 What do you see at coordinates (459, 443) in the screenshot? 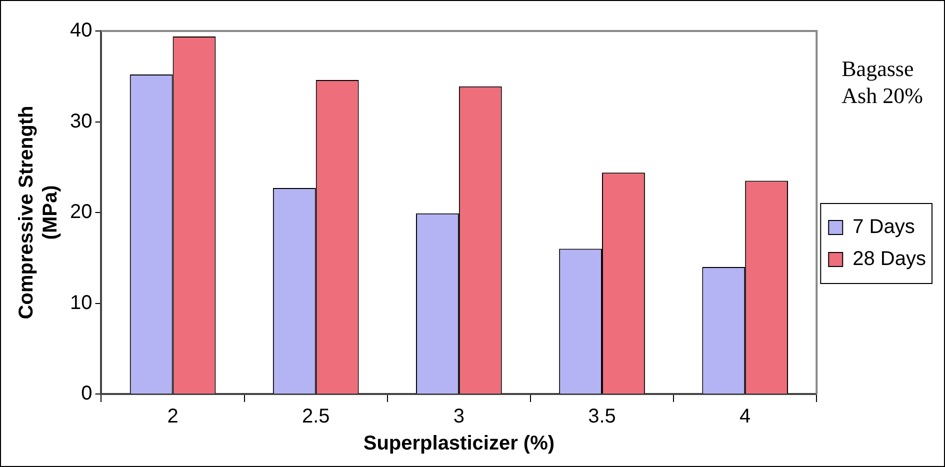
I see `x-axis-title: Superplasticizer (%)` at bounding box center [459, 443].